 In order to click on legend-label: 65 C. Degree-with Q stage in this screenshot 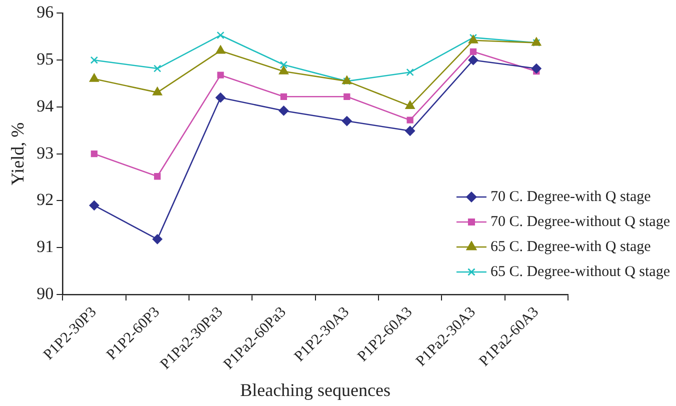, I will do `click(571, 246)`.